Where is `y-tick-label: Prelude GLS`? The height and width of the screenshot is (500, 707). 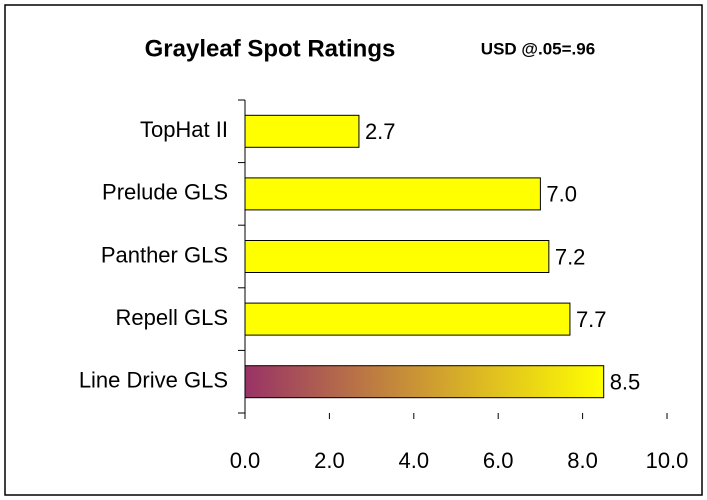
y-tick-label: Prelude GLS is located at coordinates (165, 192).